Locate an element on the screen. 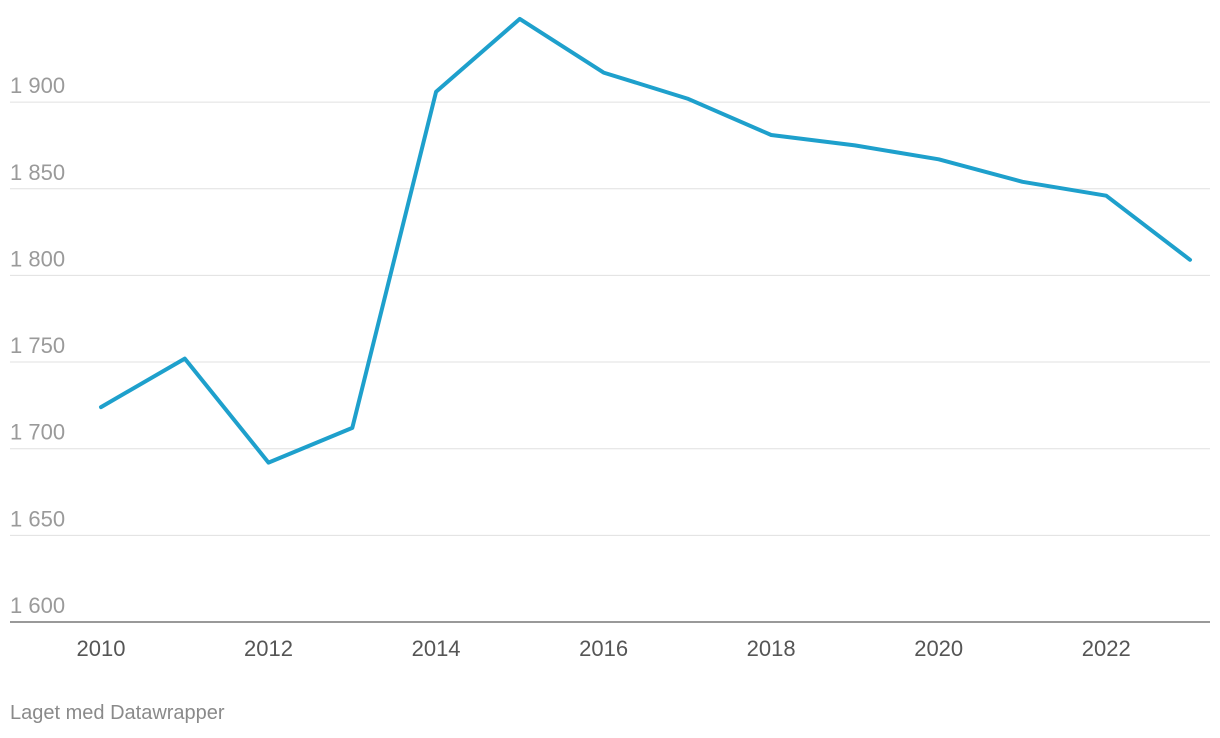  y-tick-label: 1 800 is located at coordinates (37, 258).